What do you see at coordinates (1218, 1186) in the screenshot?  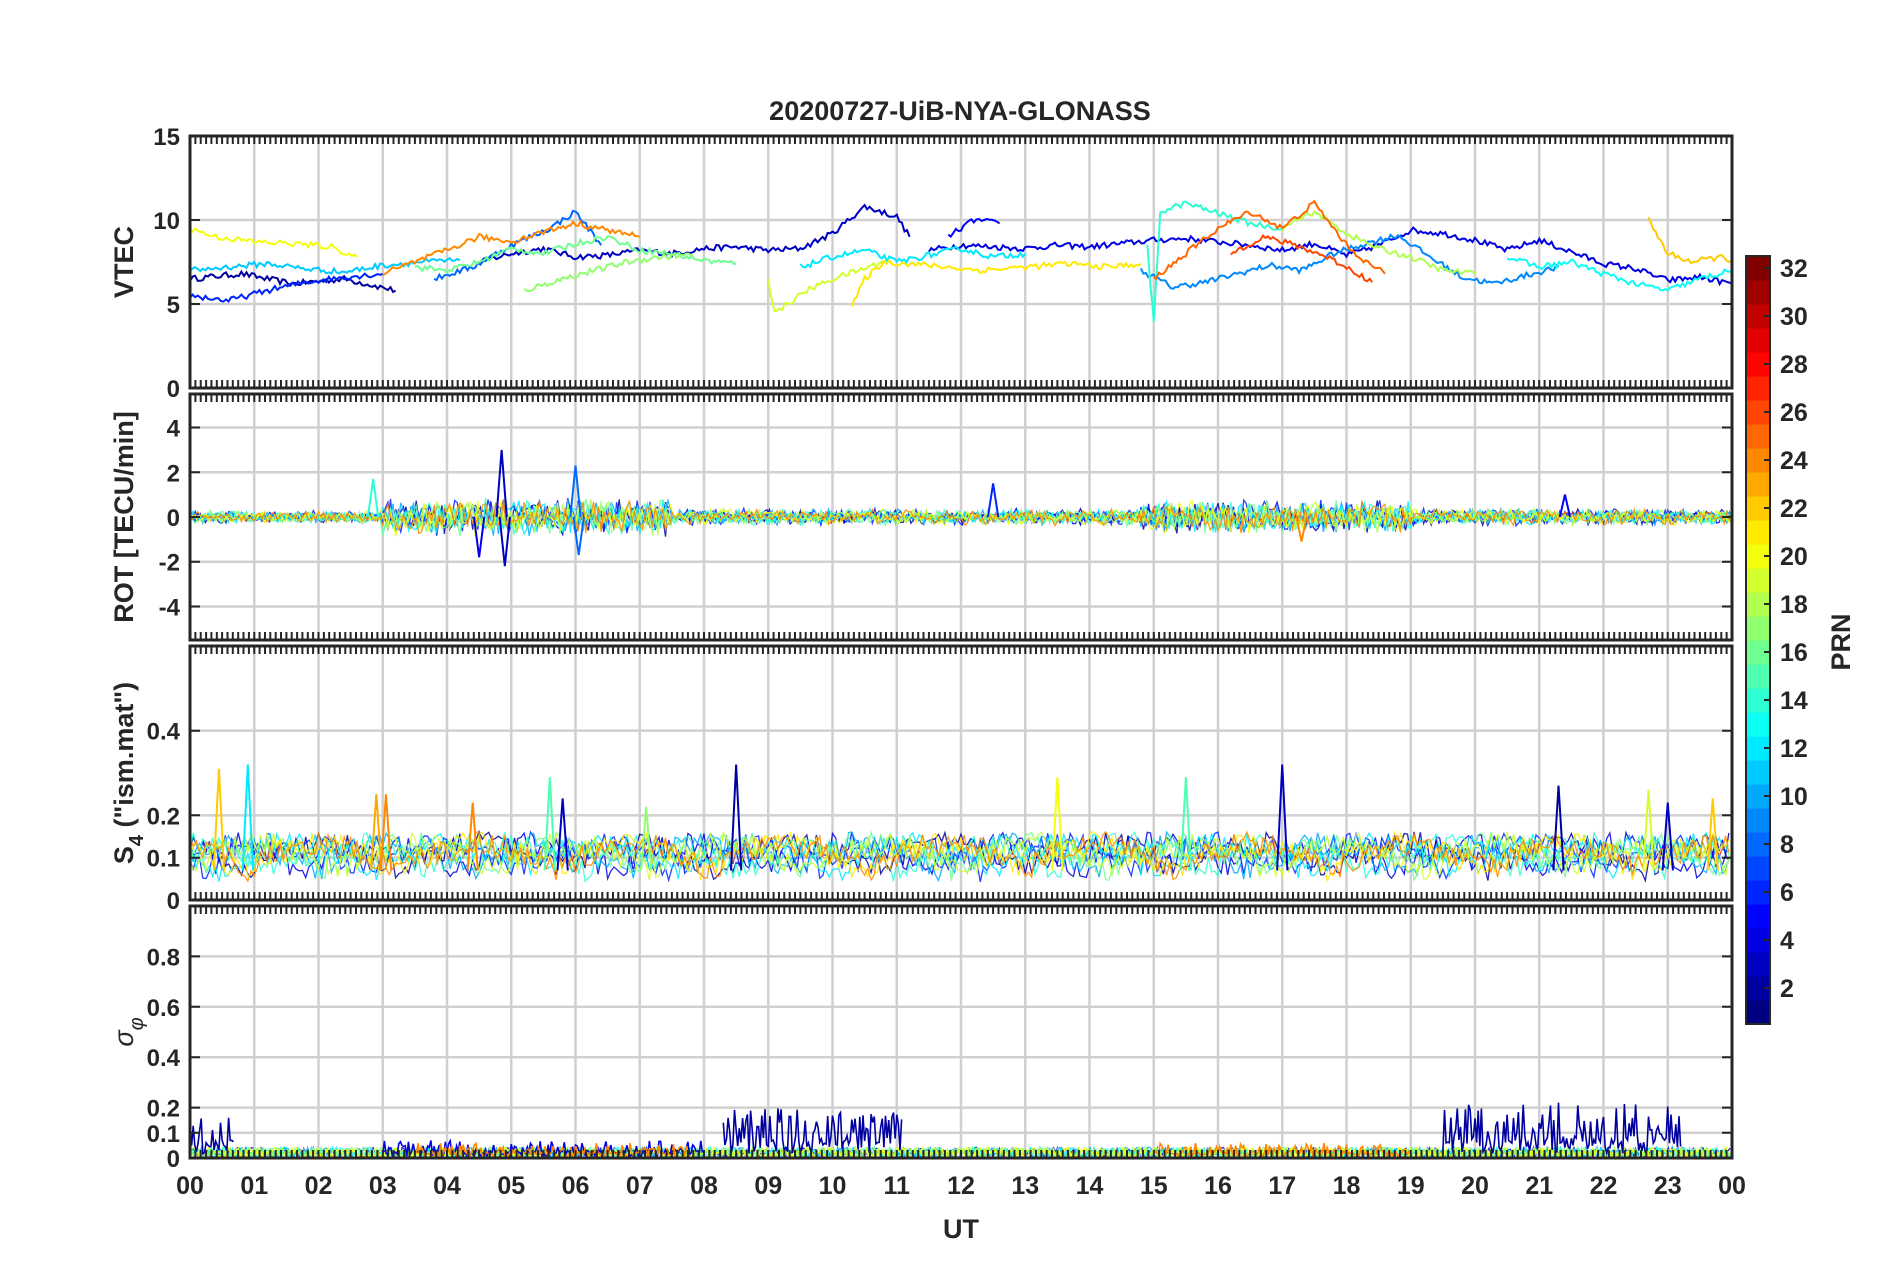 I see `x-tick-label: 16` at bounding box center [1218, 1186].